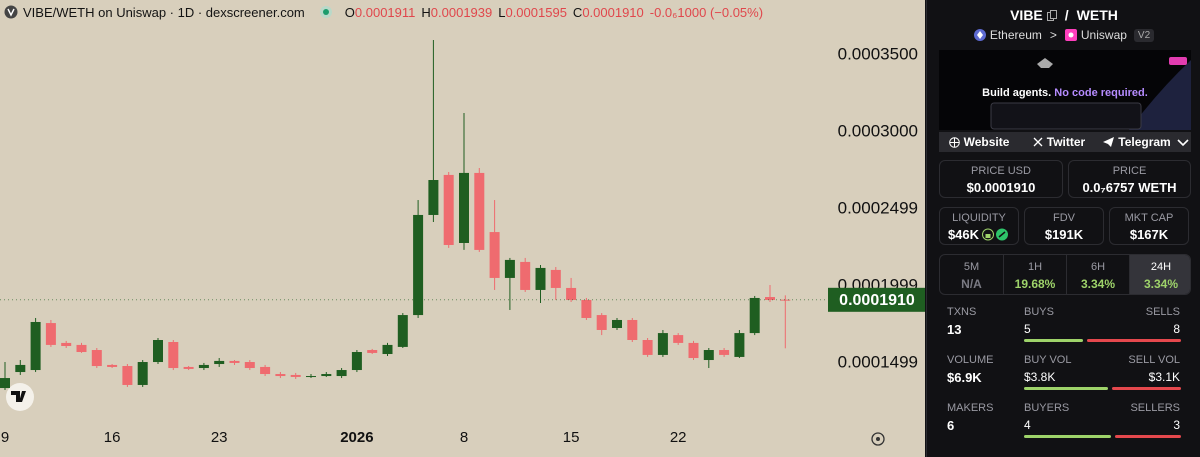  What do you see at coordinates (1001, 171) in the screenshot?
I see `price-label: PRICE USD` at bounding box center [1001, 171].